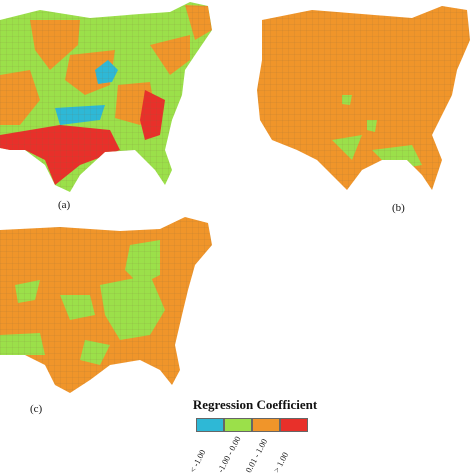  What do you see at coordinates (36, 409) in the screenshot?
I see `panel-label-c: (c)` at bounding box center [36, 409].